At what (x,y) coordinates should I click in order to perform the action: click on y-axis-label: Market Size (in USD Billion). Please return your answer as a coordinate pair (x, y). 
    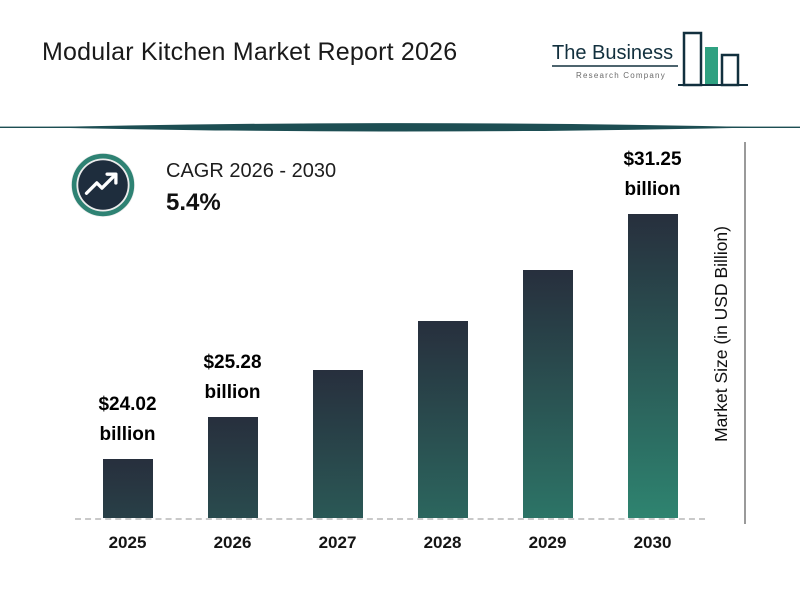
    Looking at the image, I should click on (720, 334).